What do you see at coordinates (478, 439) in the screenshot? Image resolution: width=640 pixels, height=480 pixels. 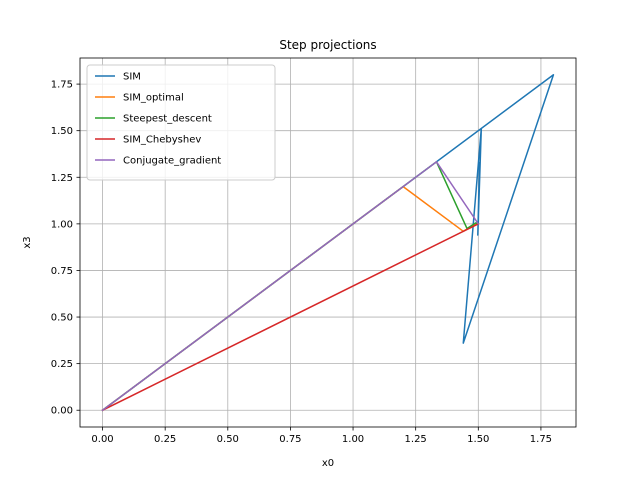 I see `x-tick-label: 1.50` at bounding box center [478, 439].